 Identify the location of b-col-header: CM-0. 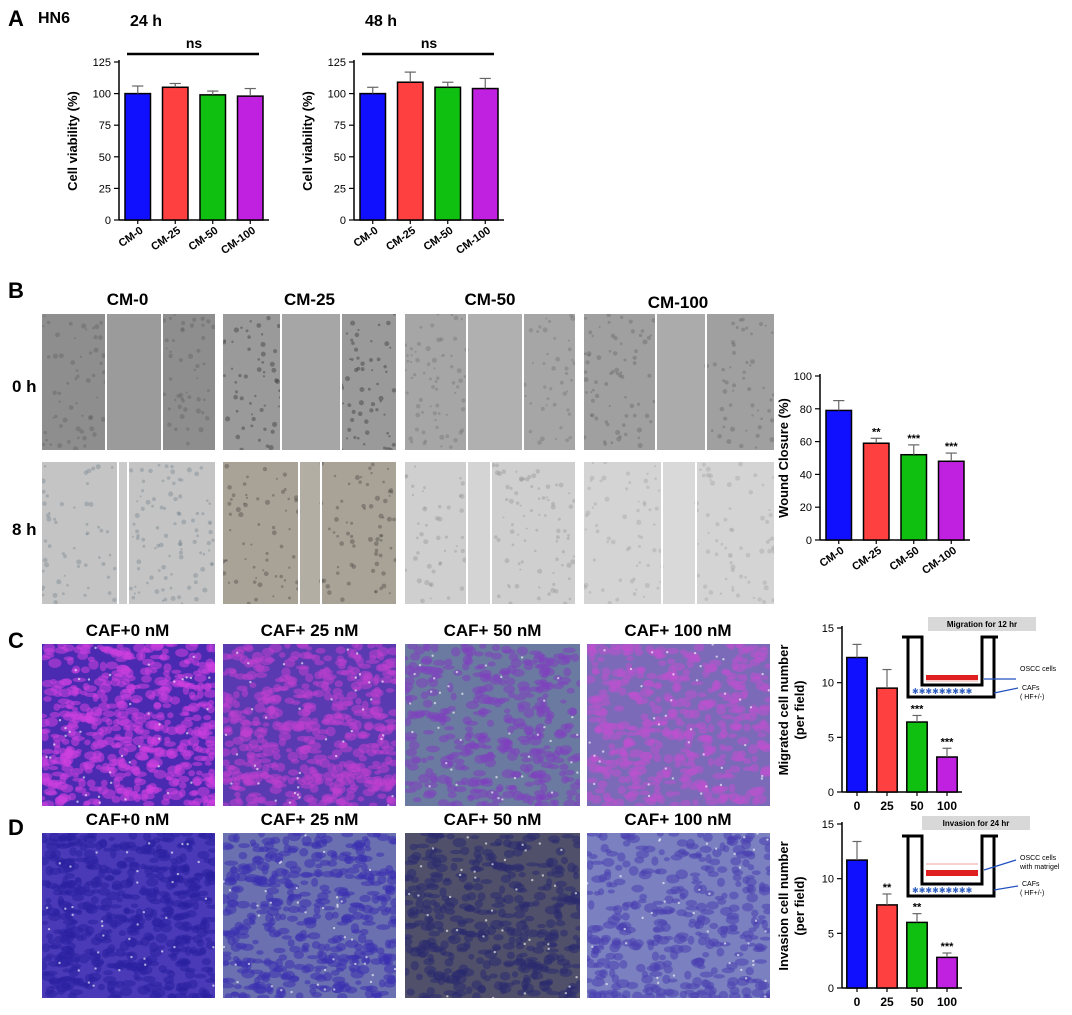
(127, 299).